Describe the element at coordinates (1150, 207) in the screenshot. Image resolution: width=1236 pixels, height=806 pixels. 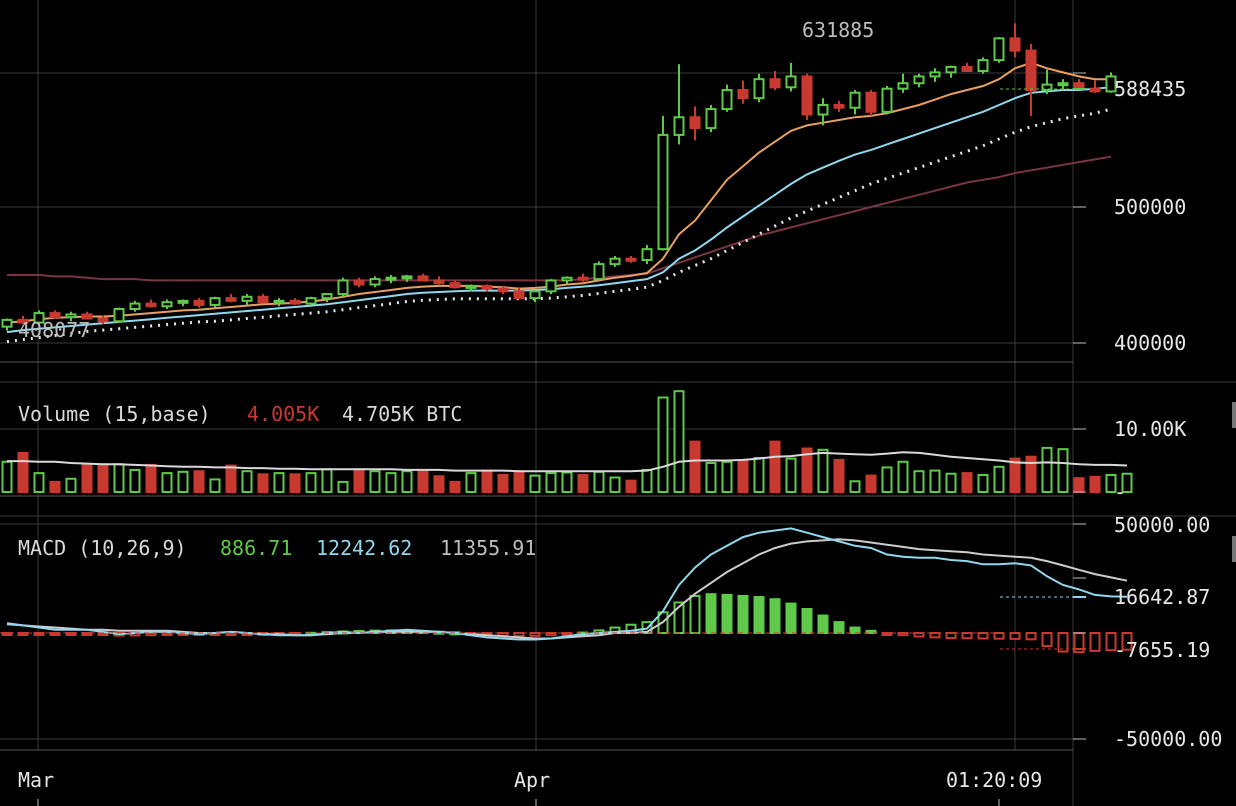
I see `ytick-500000: 500000` at that location.